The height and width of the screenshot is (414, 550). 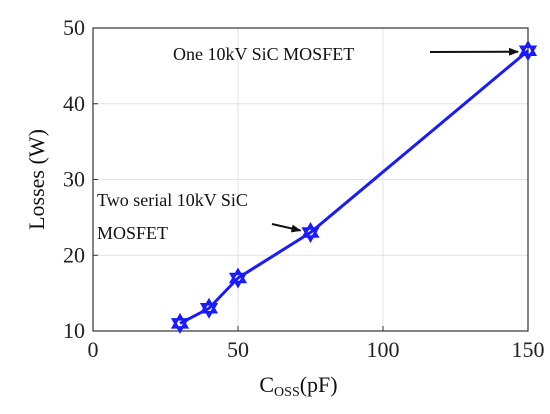 What do you see at coordinates (319, 384) in the screenshot?
I see `x-axis-title-unit: (pF)` at bounding box center [319, 384].